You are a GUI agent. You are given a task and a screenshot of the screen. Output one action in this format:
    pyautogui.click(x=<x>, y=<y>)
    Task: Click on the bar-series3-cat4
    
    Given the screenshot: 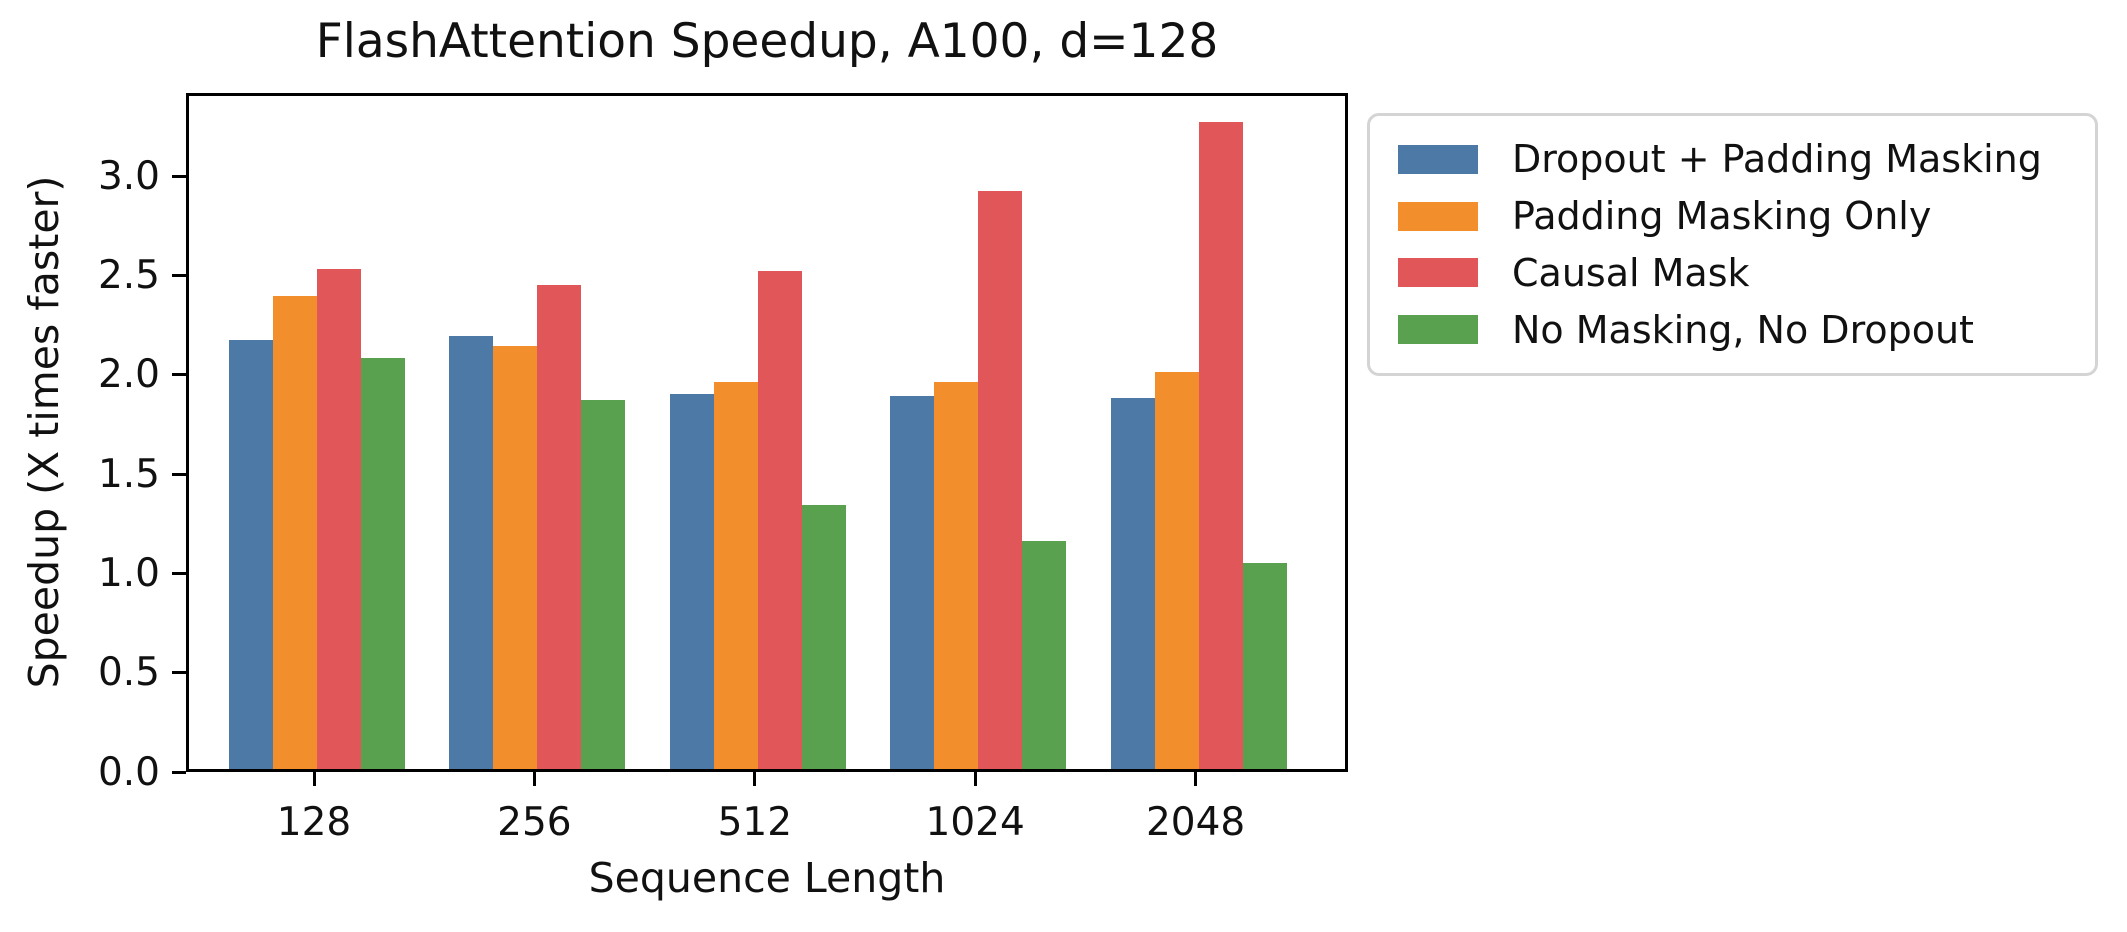 What is the action you would take?
    pyautogui.click(x=1264, y=665)
    